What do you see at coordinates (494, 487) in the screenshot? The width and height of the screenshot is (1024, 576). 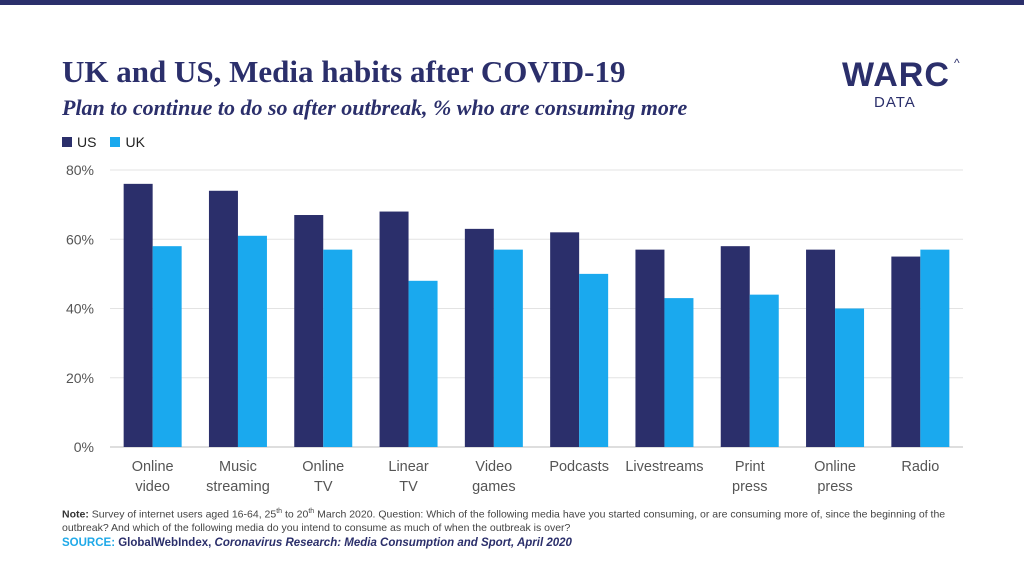 I see `x-category-label: games` at bounding box center [494, 487].